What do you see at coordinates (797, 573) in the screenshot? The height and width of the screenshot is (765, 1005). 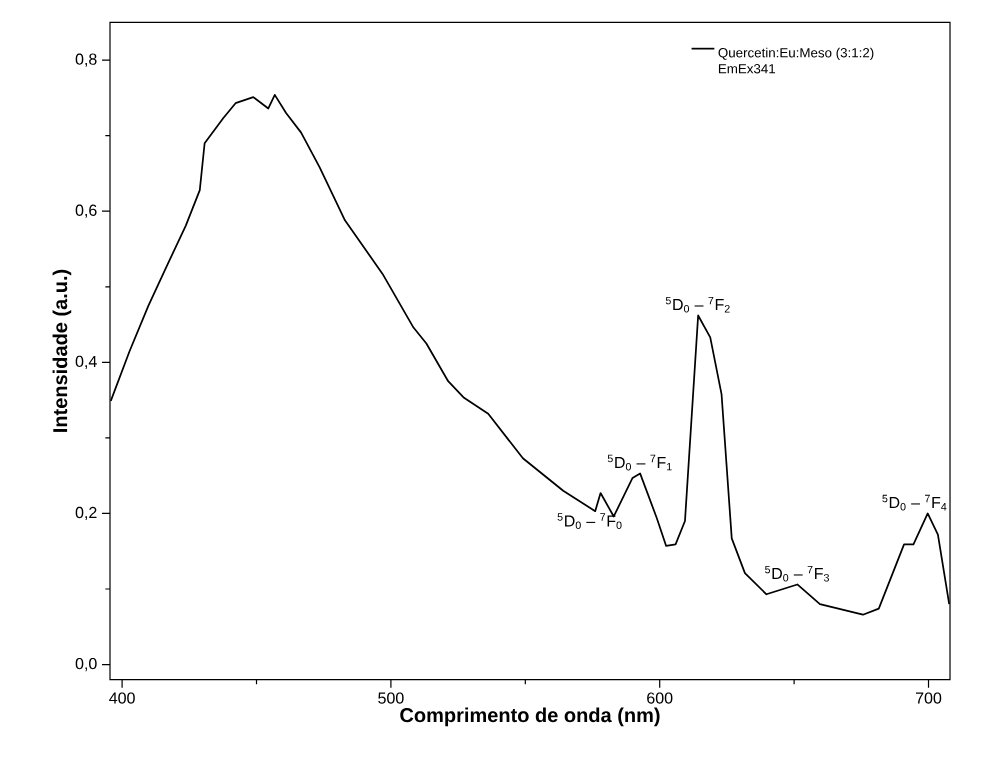 I see `annotation: $^{5}$D$_{0}$ – $^{7}$F$_{3}$` at bounding box center [797, 573].